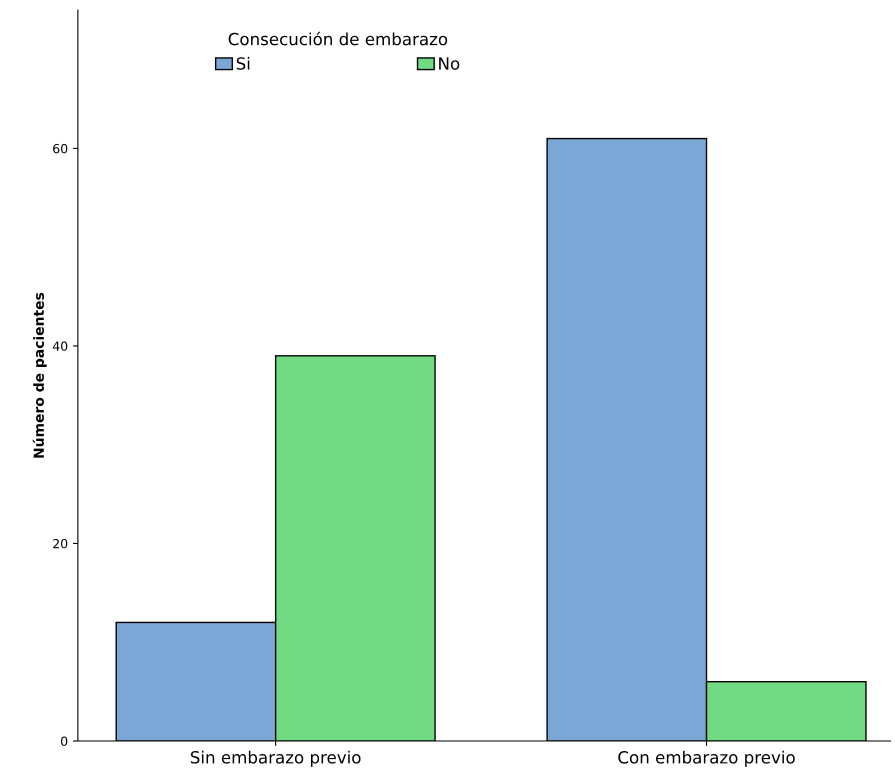  Describe the element at coordinates (243, 63) in the screenshot. I see `legend-label: Si` at that location.